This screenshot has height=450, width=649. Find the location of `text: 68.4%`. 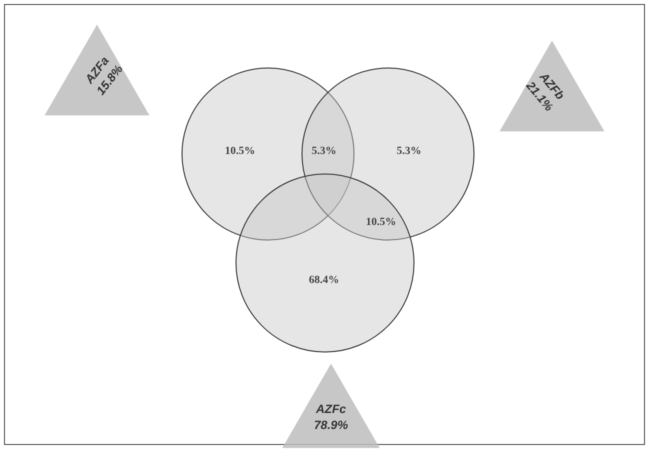

text: 68.4% is located at coordinates (324, 280).